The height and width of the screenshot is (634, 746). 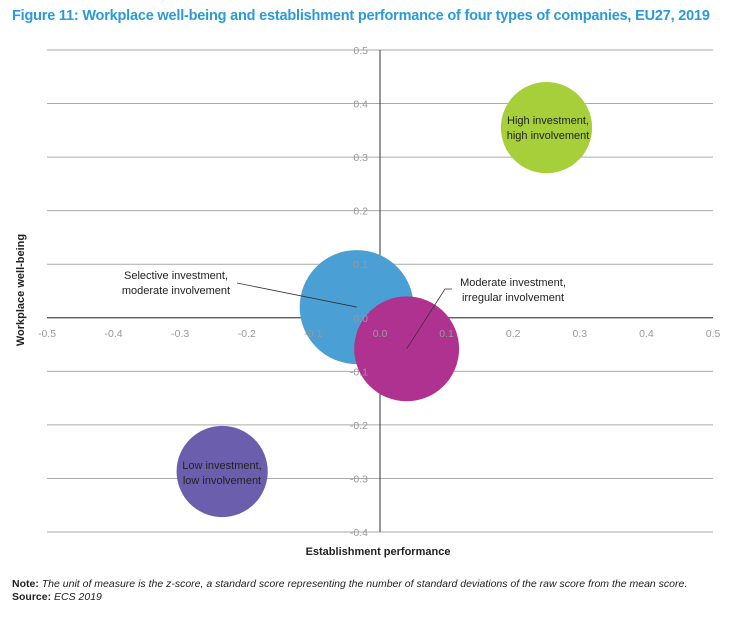 I want to click on source-label: Source:, so click(x=32, y=597).